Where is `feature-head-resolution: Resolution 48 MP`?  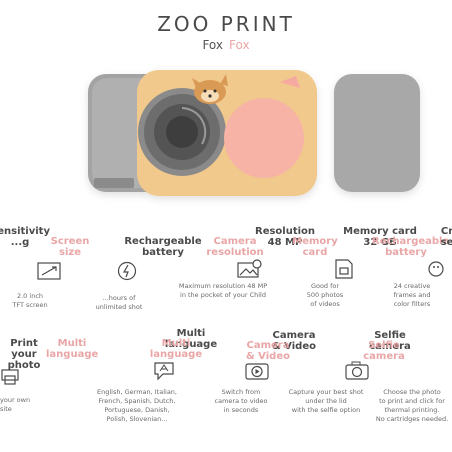 feature-head-resolution: Resolution 48 MP is located at coordinates (285, 237).